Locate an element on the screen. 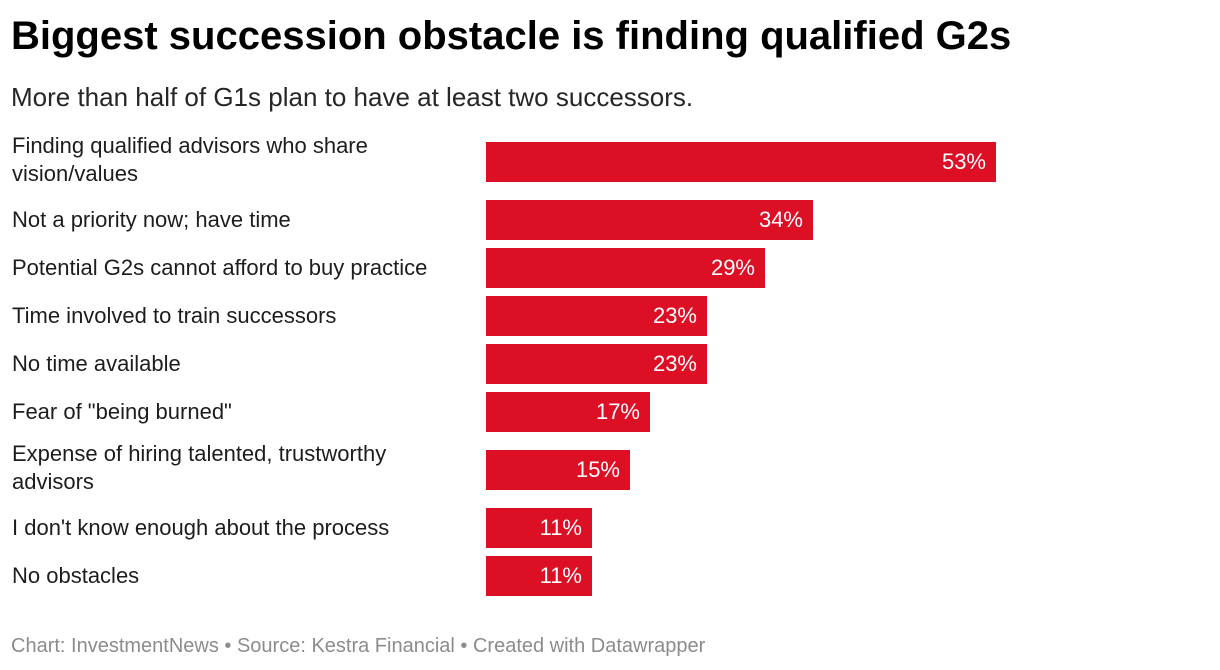 The height and width of the screenshot is (670, 1220). bar: 34% is located at coordinates (649, 220).